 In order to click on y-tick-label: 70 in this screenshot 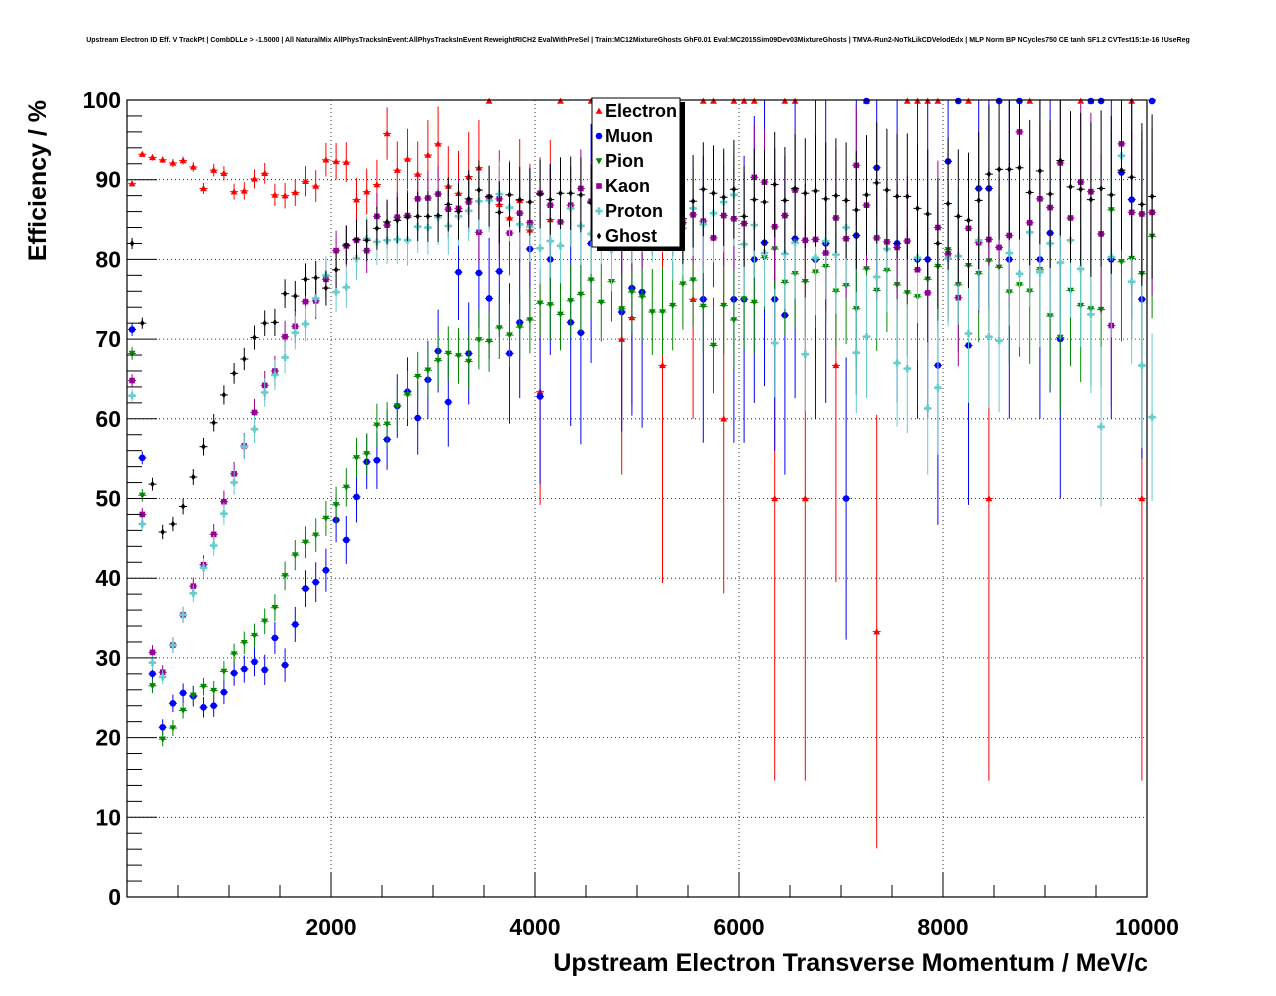, I will do `click(108, 339)`.